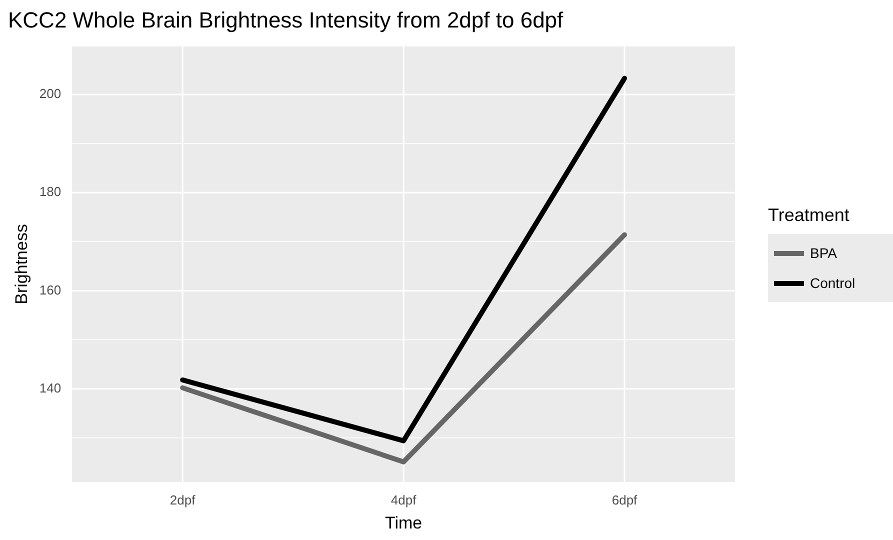 The height and width of the screenshot is (540, 893). I want to click on x-axis-title: Time, so click(403, 522).